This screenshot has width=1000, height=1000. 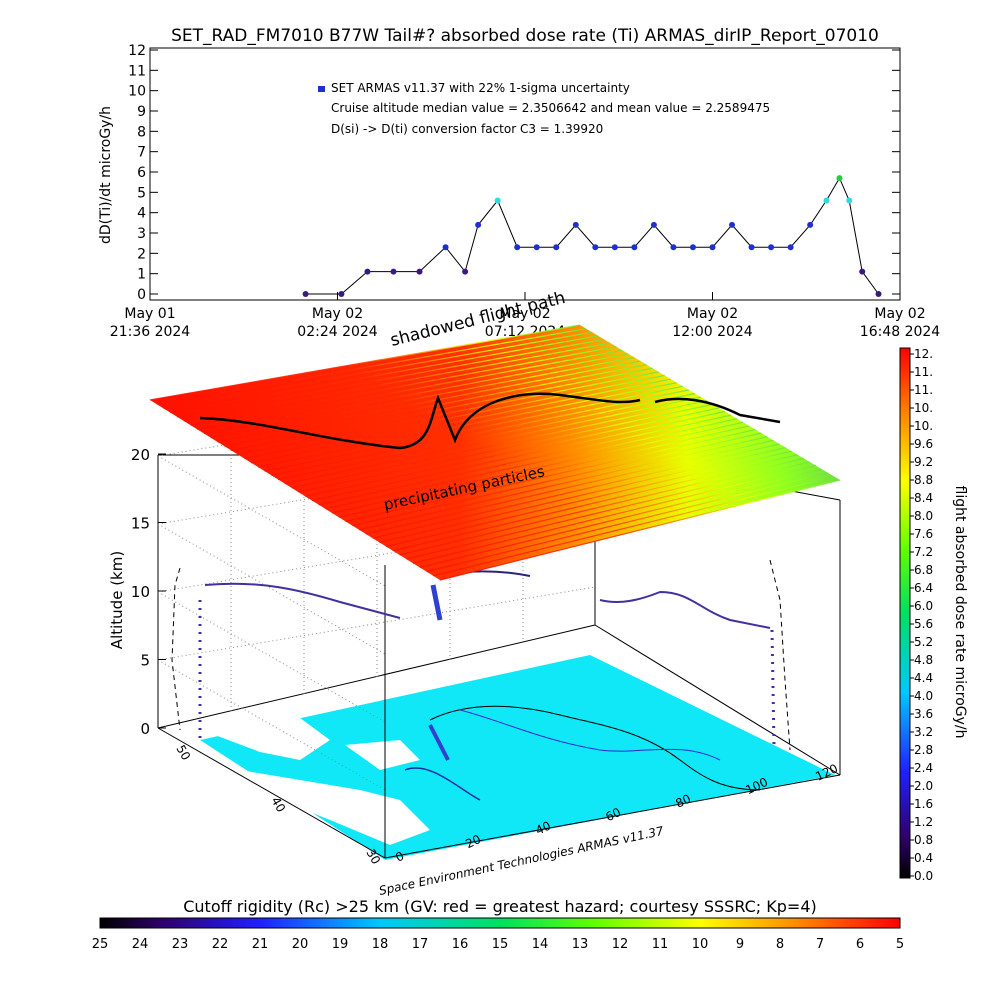 What do you see at coordinates (660, 944) in the screenshot?
I see `rigidity-colorbar-tick-label: 11` at bounding box center [660, 944].